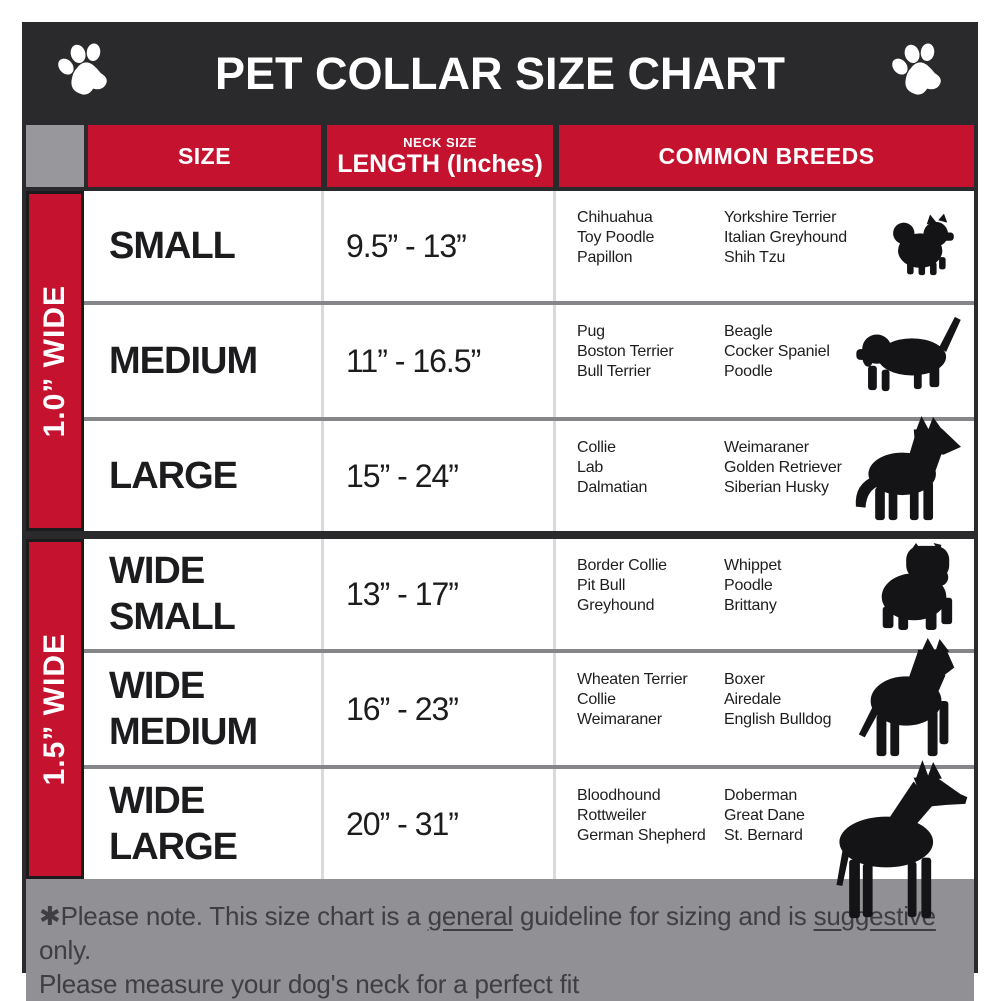  What do you see at coordinates (612, 487) in the screenshot?
I see `breed: Dalmatian` at bounding box center [612, 487].